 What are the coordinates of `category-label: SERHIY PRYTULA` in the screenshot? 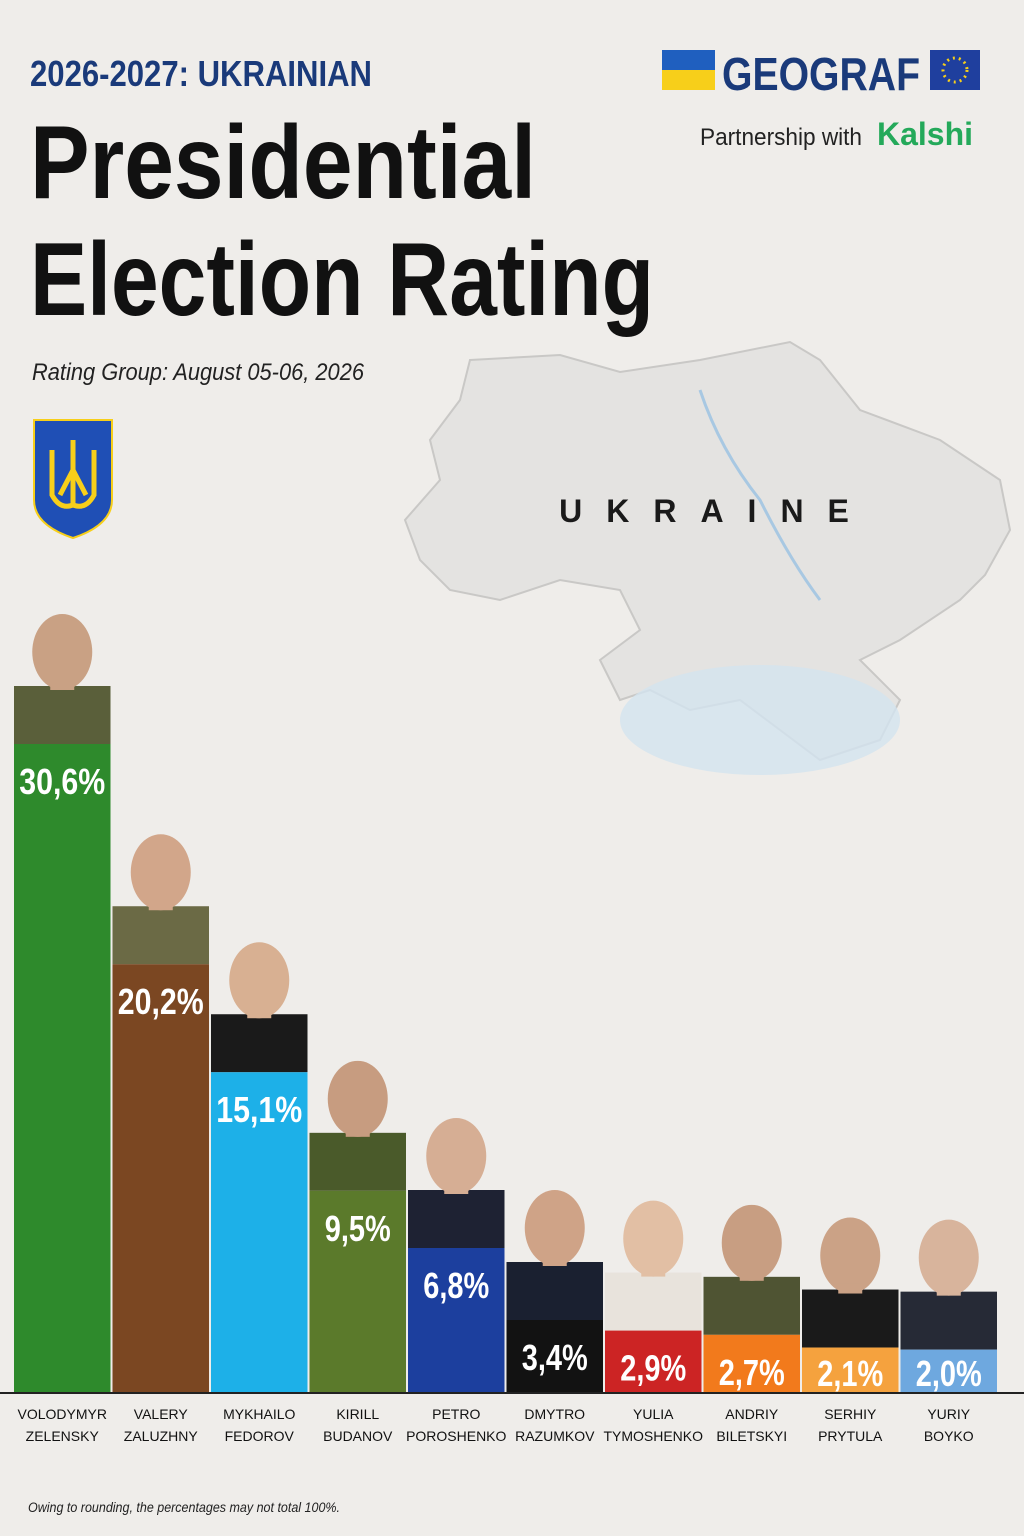 It's located at (850, 1425).